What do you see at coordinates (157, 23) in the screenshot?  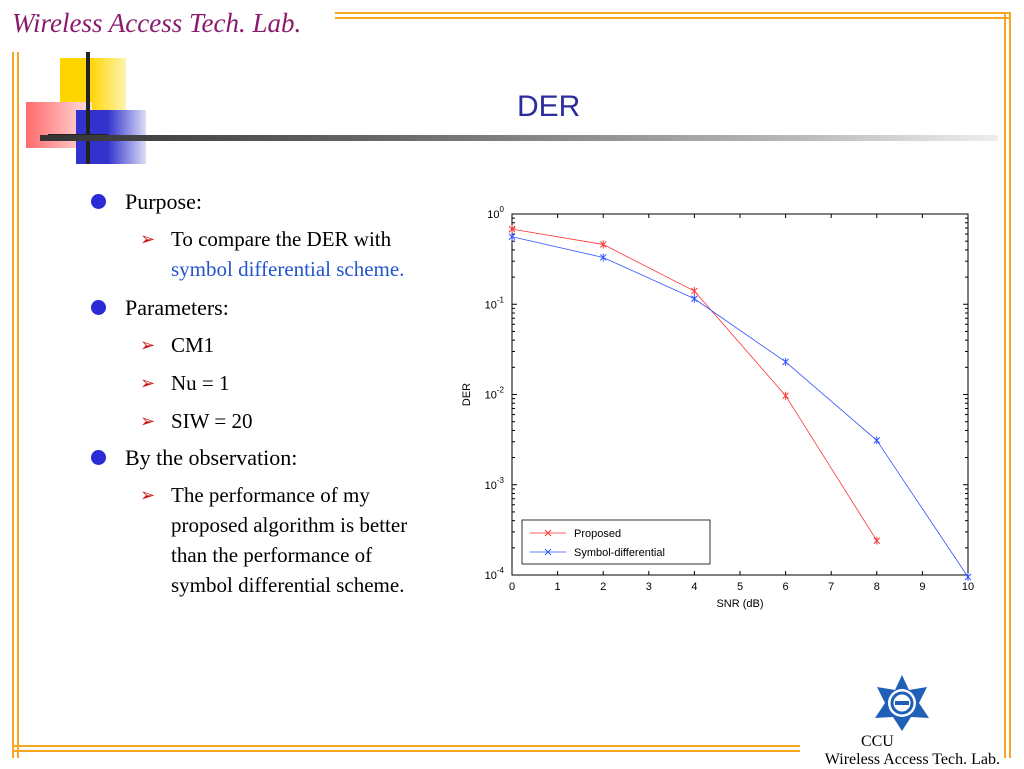 I see `lab-title: Wireless Access Tech. Lab.` at bounding box center [157, 23].